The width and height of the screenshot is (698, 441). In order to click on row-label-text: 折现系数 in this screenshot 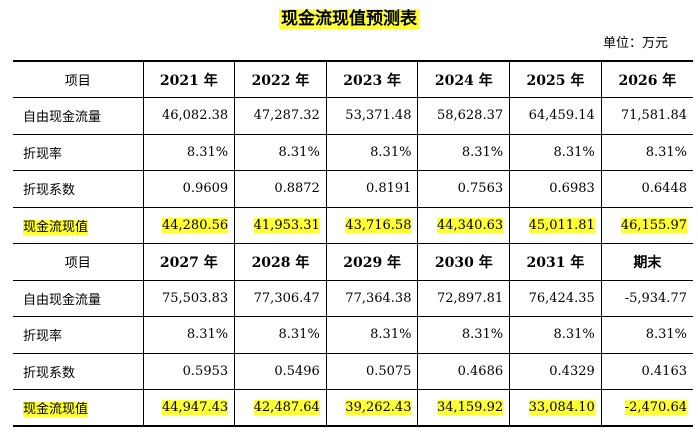, I will do `click(49, 191)`.